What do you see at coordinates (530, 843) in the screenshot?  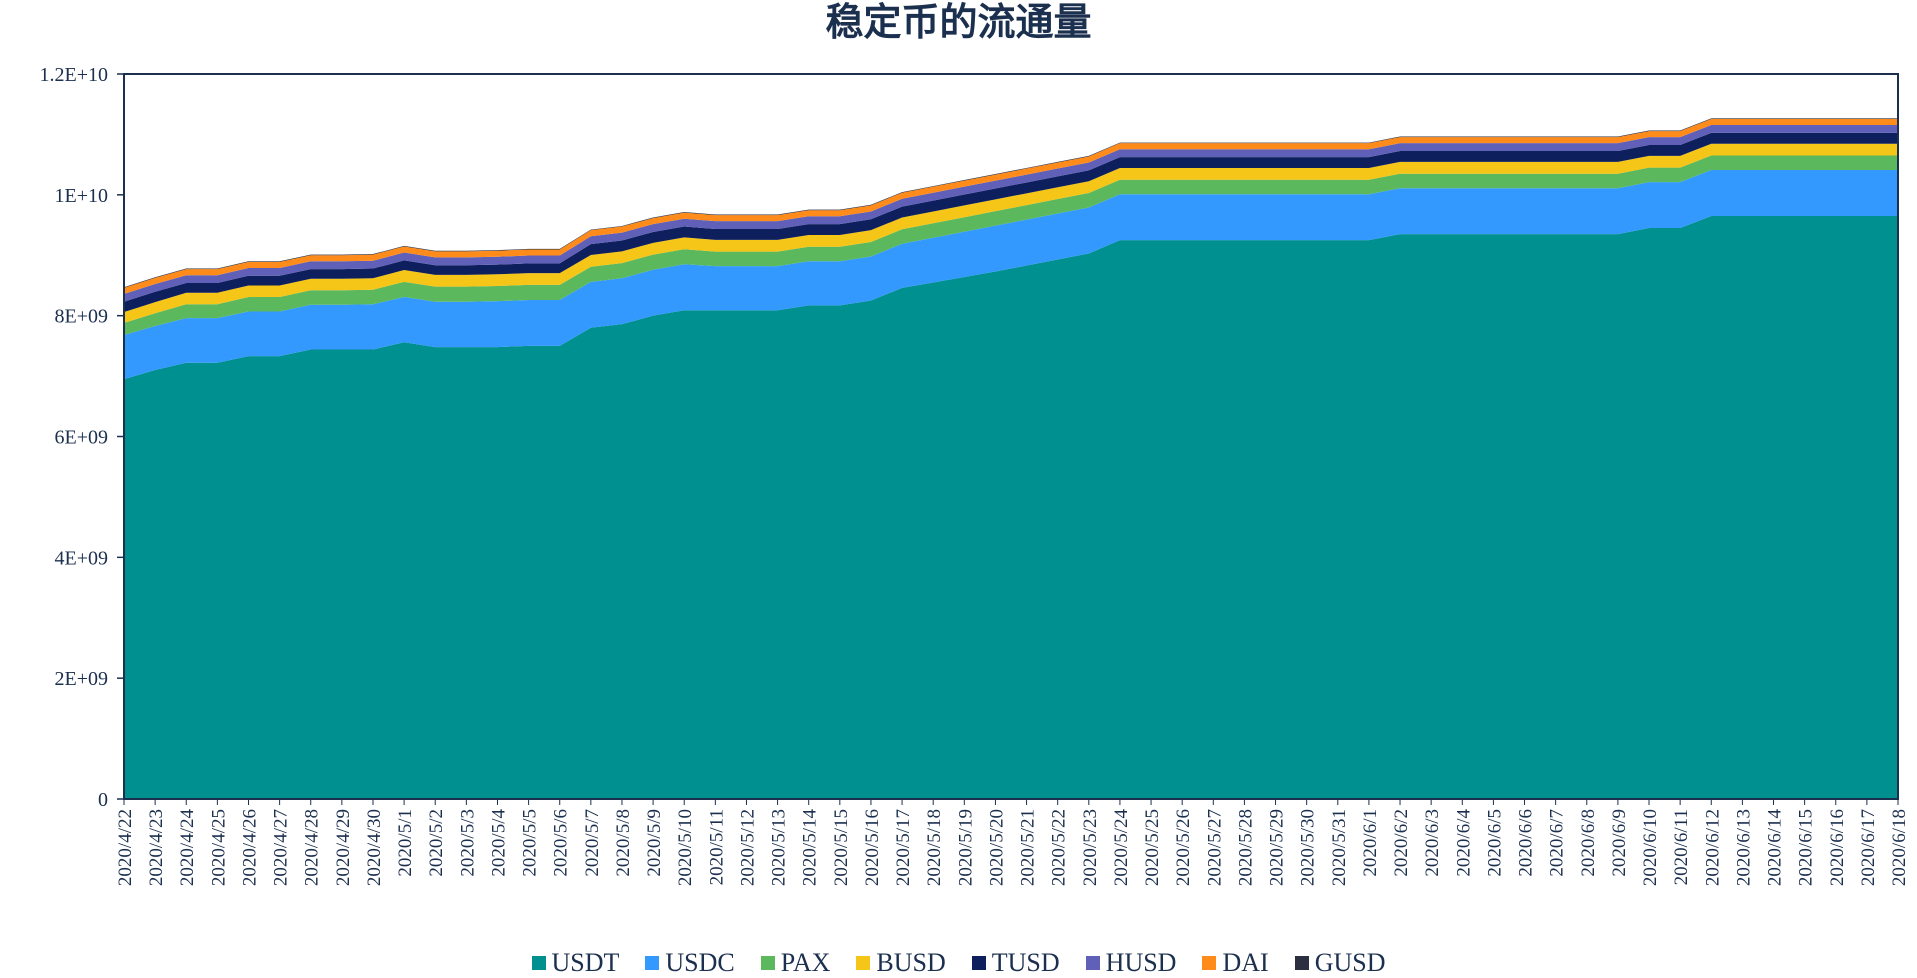 I see `x-tick-label: 2020/5/5` at bounding box center [530, 843].